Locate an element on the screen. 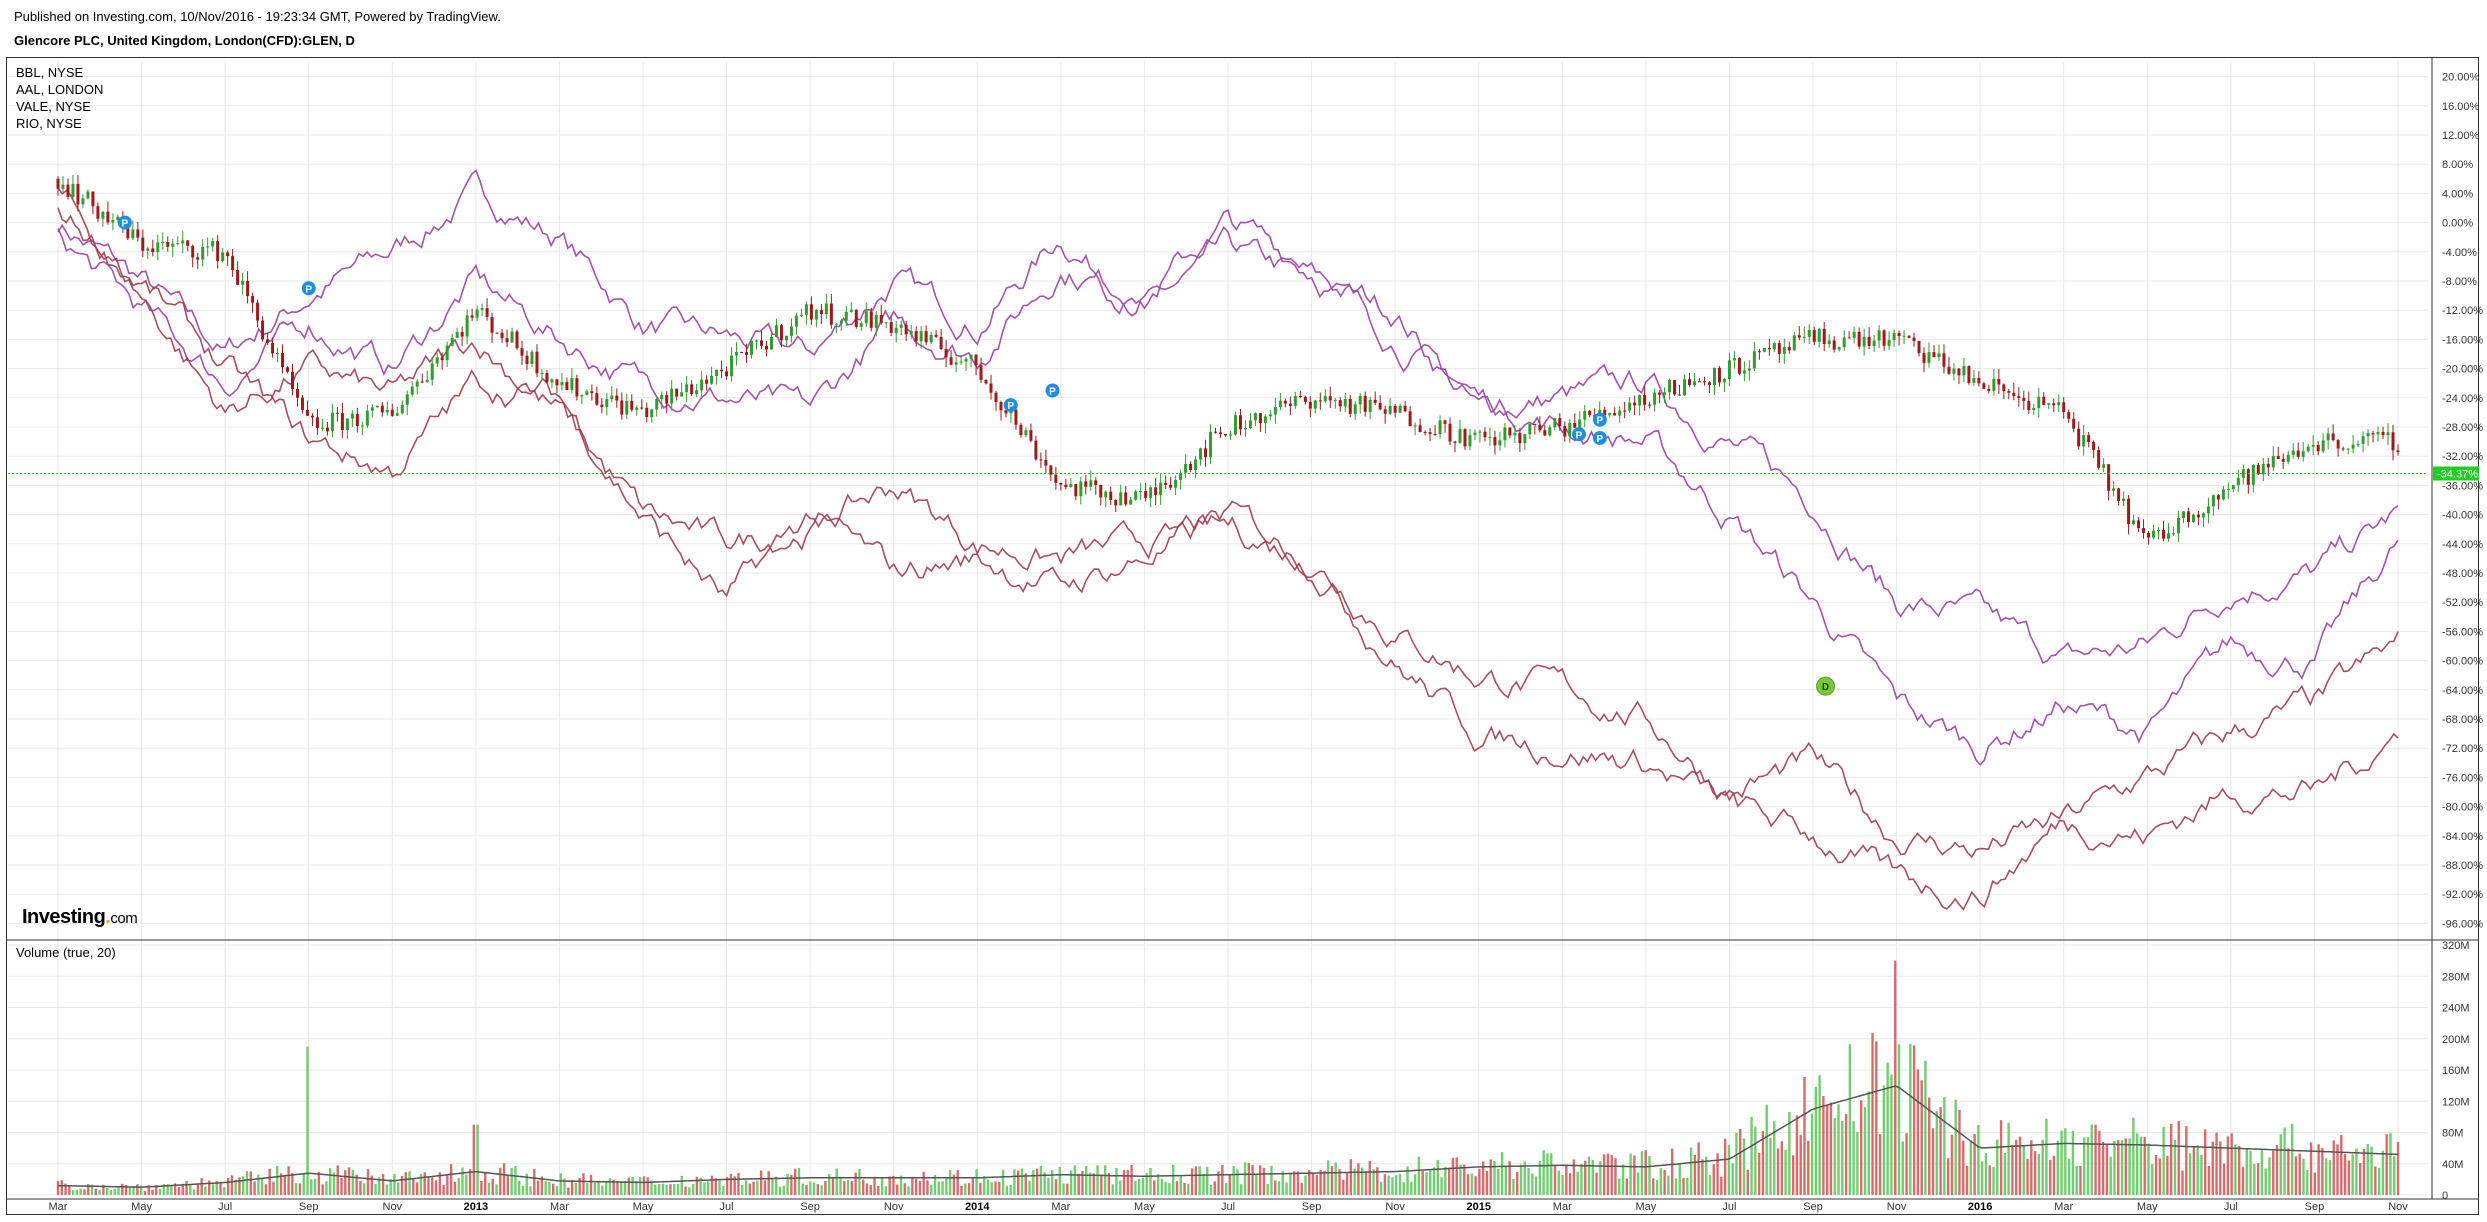  x-tick-label: Mar is located at coordinates (1562, 1207).